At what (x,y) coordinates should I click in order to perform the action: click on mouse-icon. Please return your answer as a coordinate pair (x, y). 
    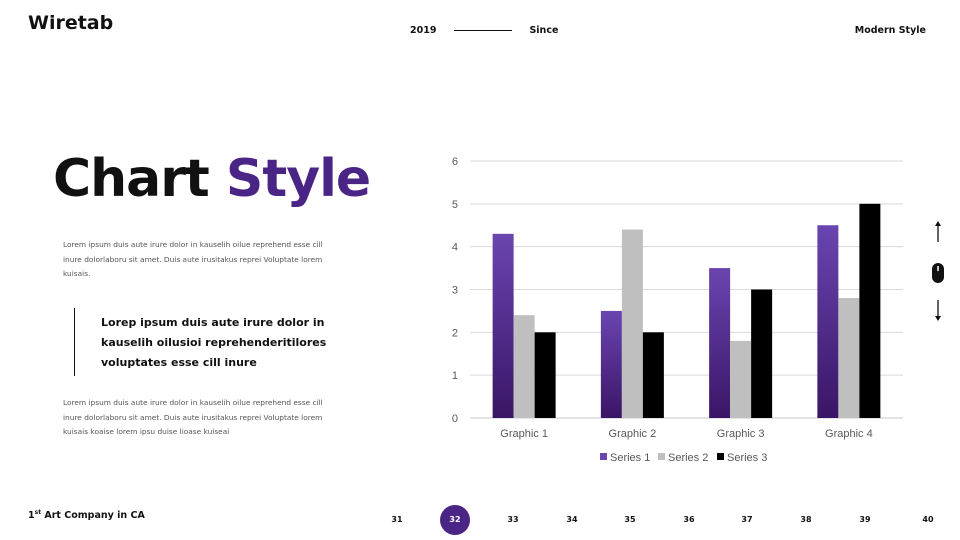
    Looking at the image, I should click on (938, 275).